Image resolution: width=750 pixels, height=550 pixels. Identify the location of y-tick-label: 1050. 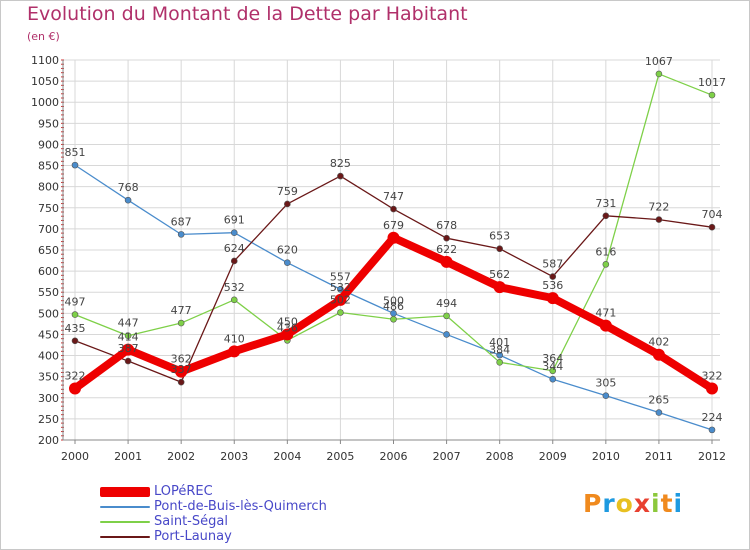
(45, 81).